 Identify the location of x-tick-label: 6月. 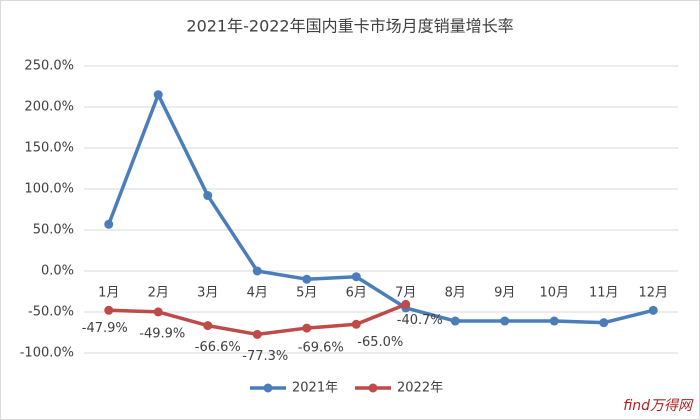
(356, 293).